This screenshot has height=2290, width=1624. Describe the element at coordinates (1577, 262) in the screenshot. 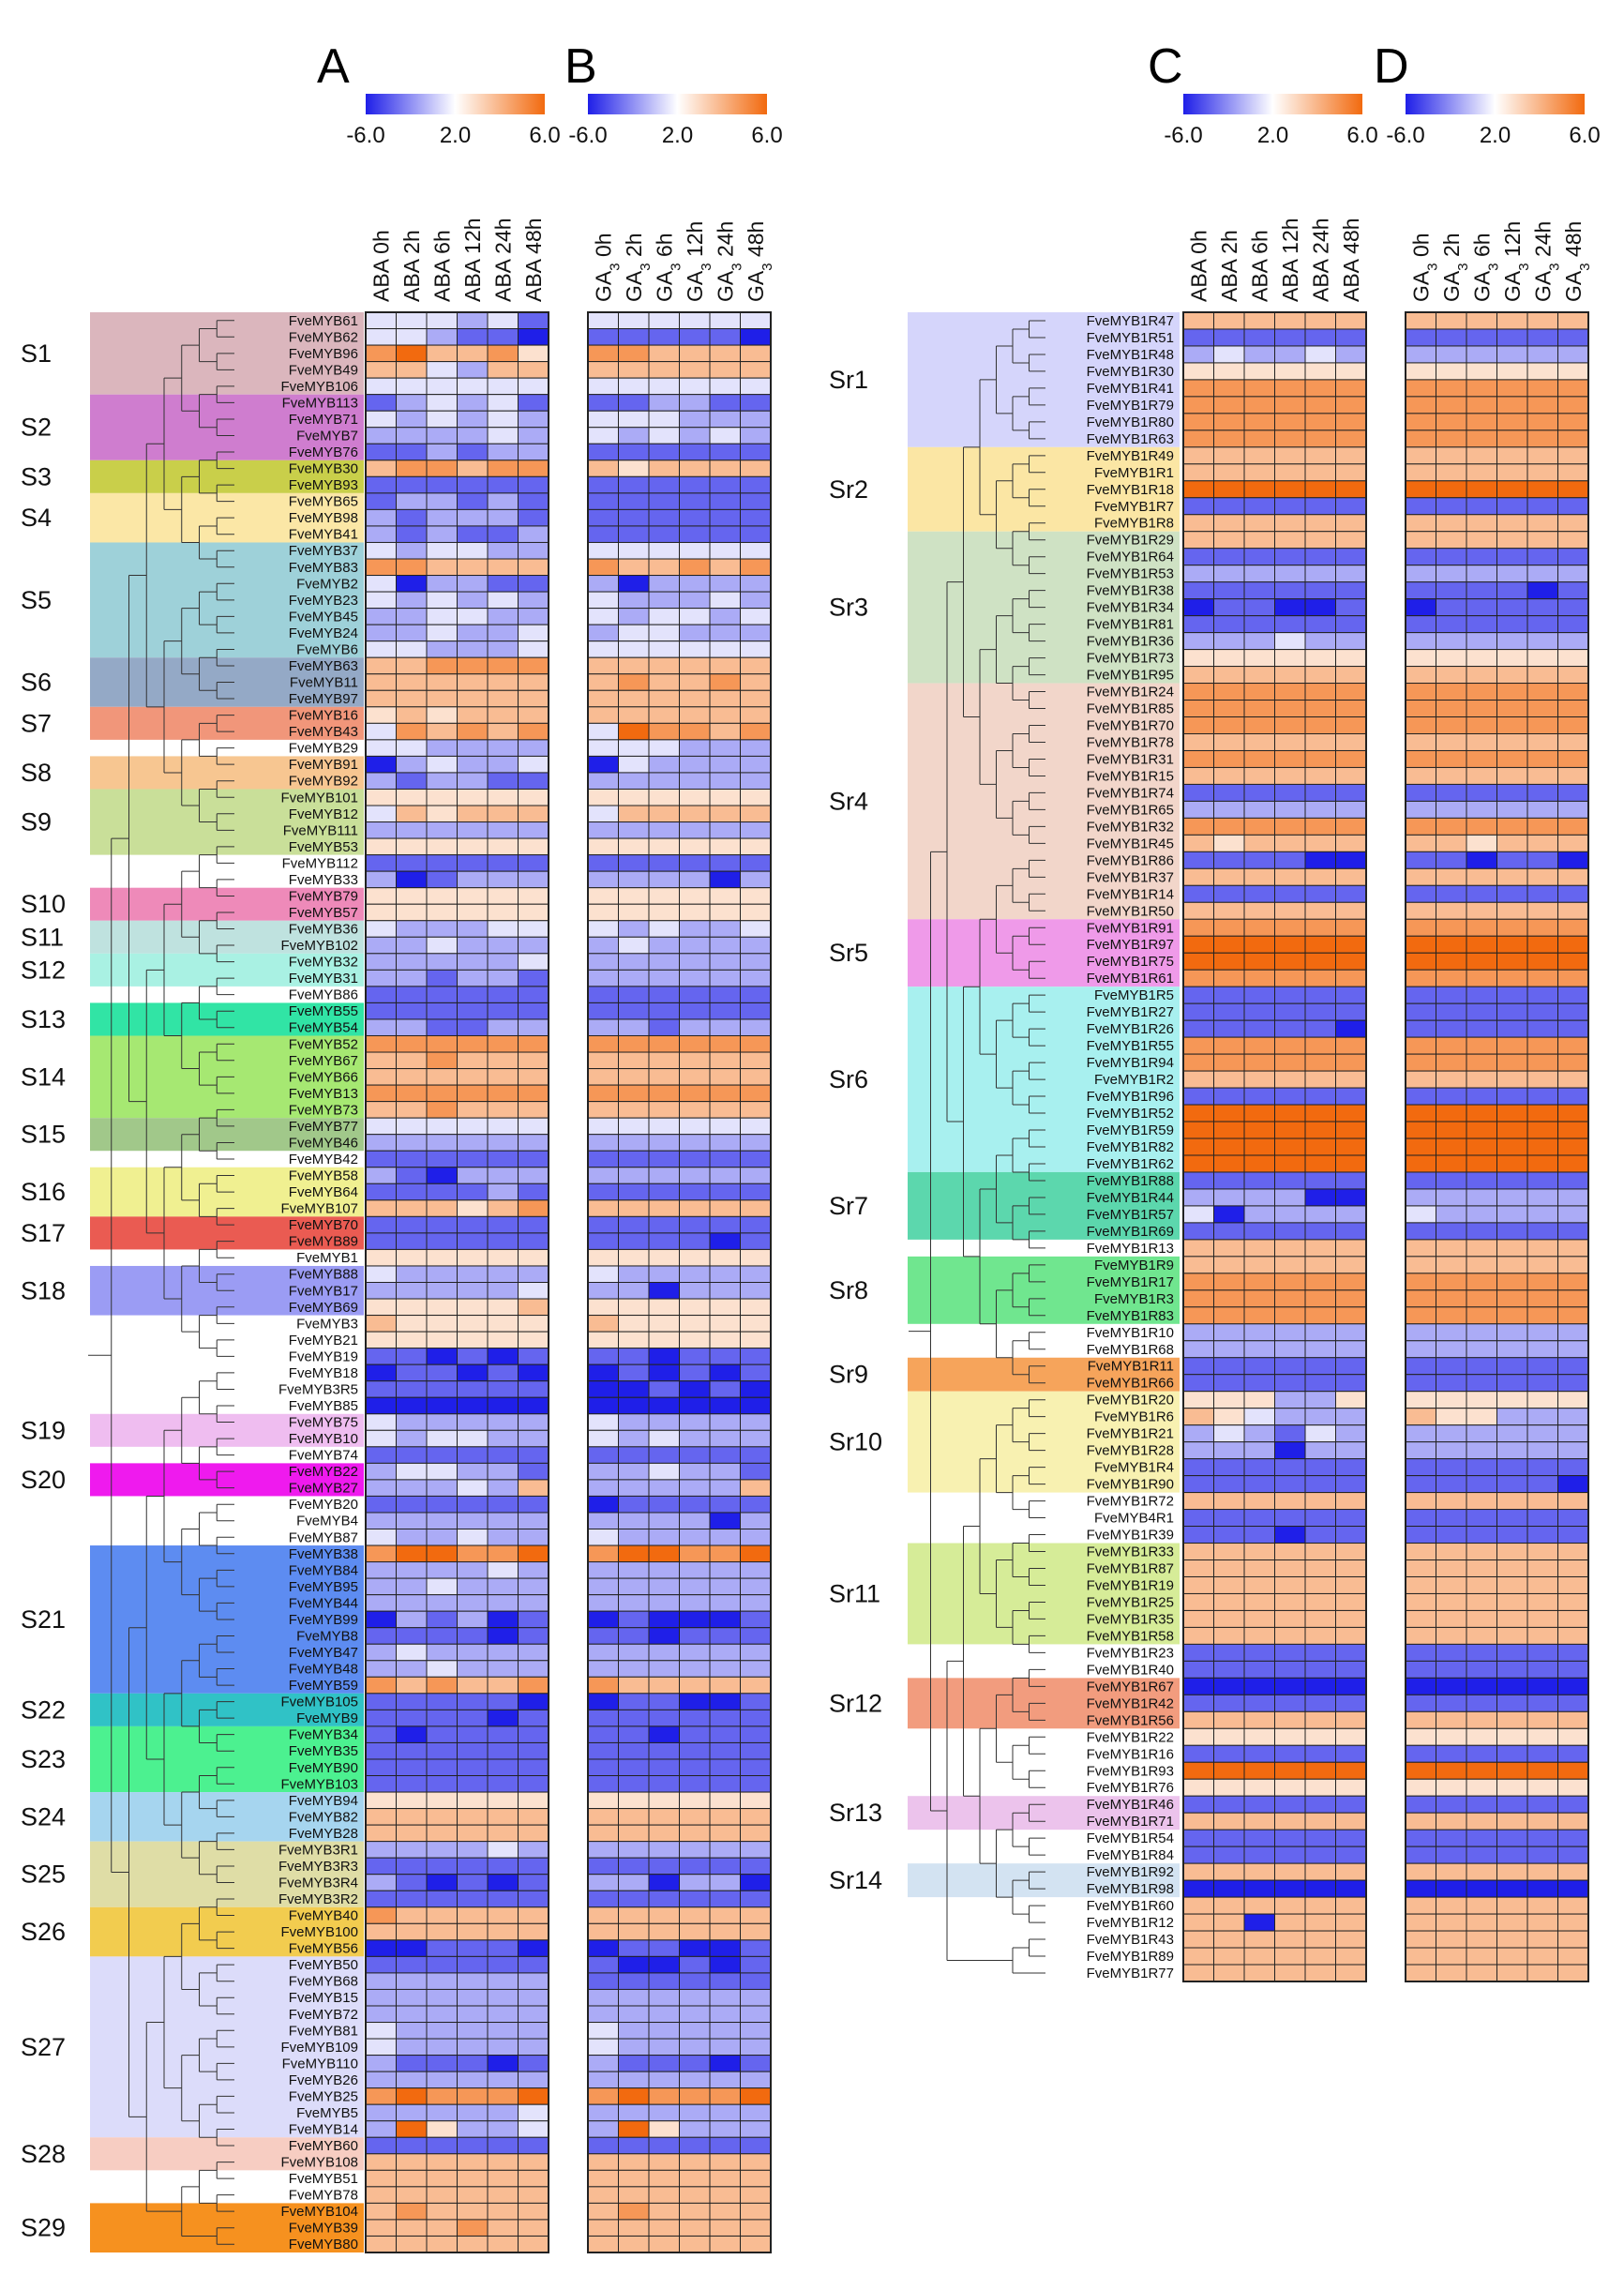

I see `column-header-D: GA3 48h` at that location.